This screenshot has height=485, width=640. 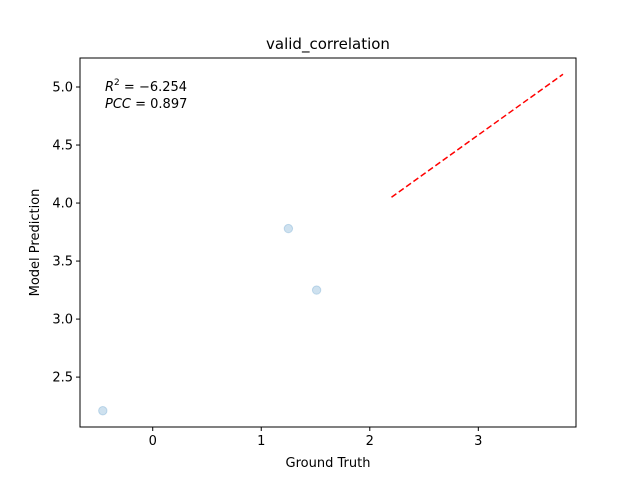 I want to click on y-tick-label: 4.5, so click(x=62, y=146).